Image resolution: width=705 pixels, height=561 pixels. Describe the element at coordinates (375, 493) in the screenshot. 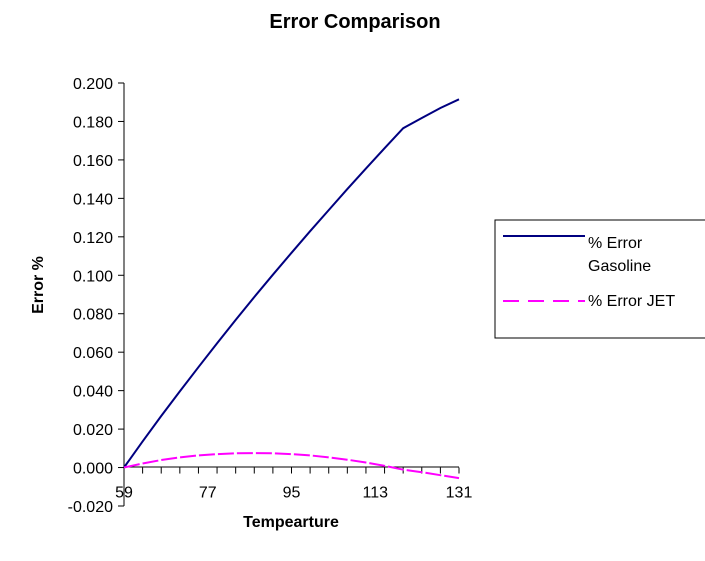

I see `x-tick-label: 113` at that location.